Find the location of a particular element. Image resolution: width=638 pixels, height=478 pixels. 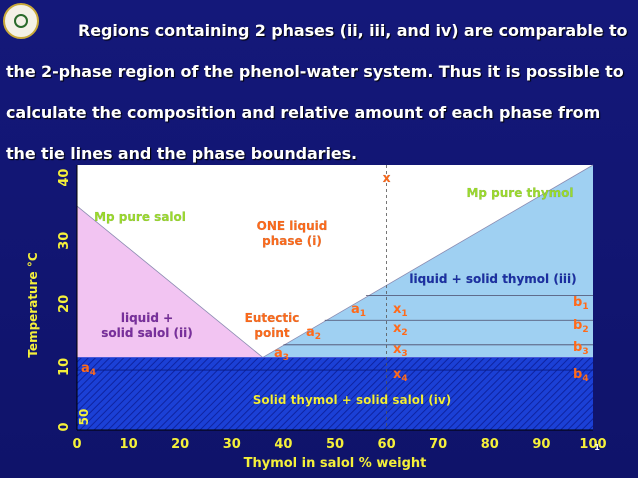

y-tick-label: 30 is located at coordinates (64, 241).